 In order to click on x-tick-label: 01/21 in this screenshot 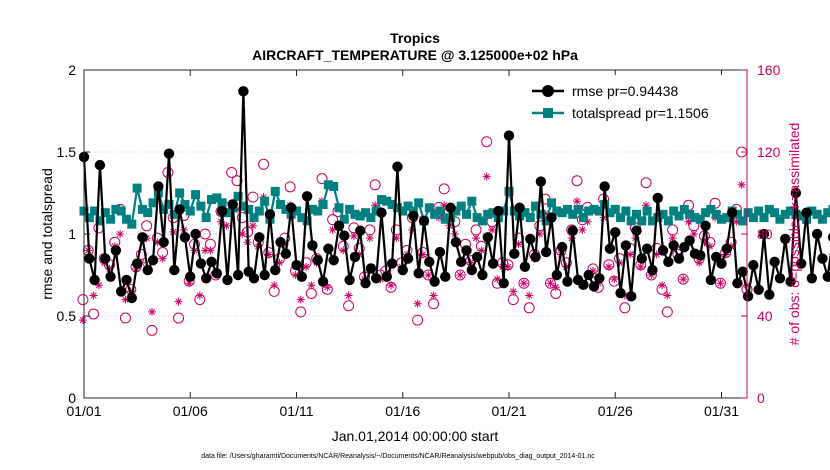, I will do `click(508, 411)`.